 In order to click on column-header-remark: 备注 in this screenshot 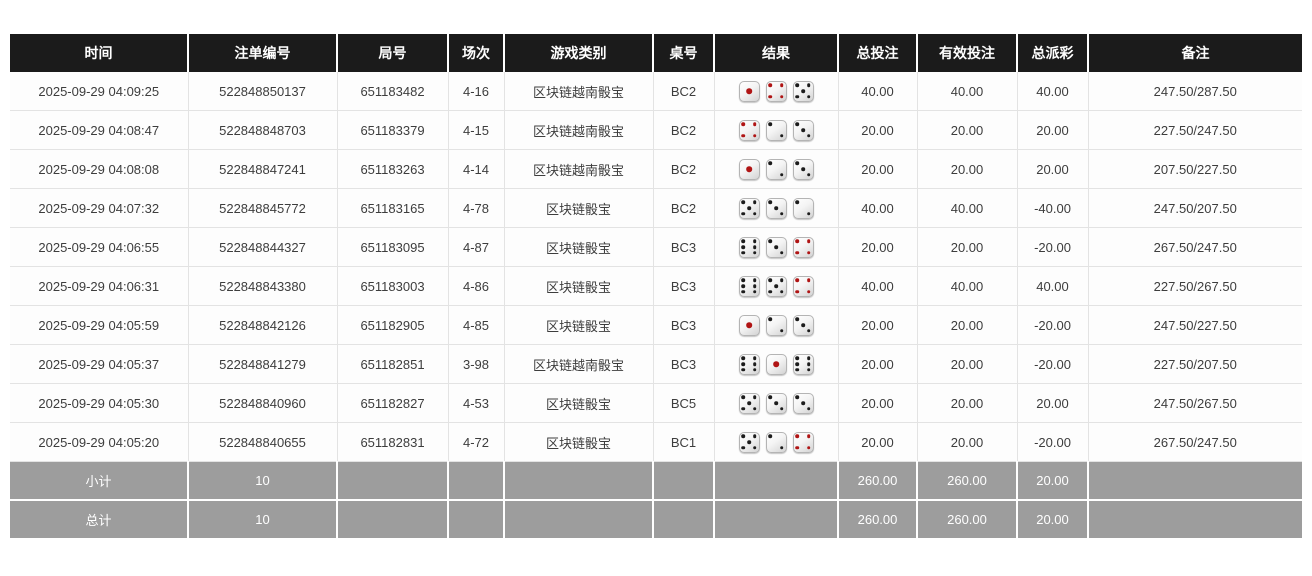, I will do `click(1195, 53)`.